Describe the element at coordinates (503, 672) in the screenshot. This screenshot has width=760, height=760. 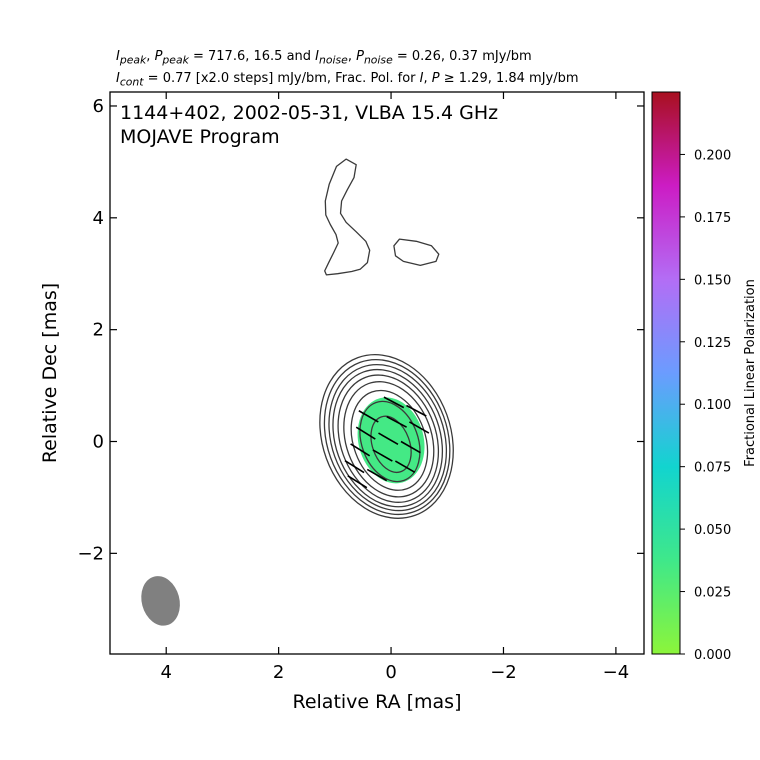
I see `x-tick-label: −2` at that location.